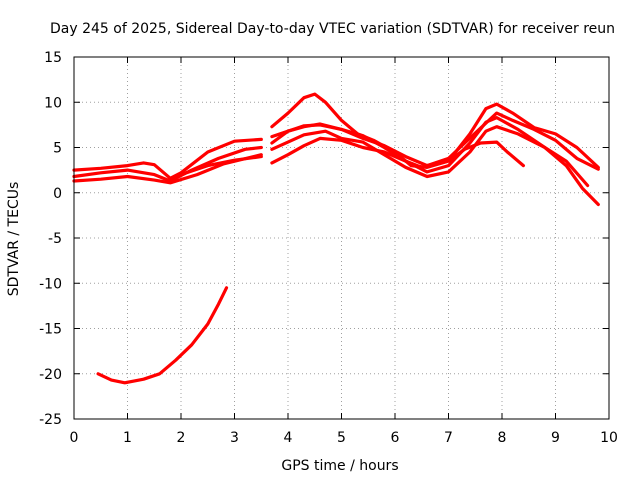  Describe the element at coordinates (339, 466) in the screenshot. I see `x-axis-title: GPS time / hours` at that location.